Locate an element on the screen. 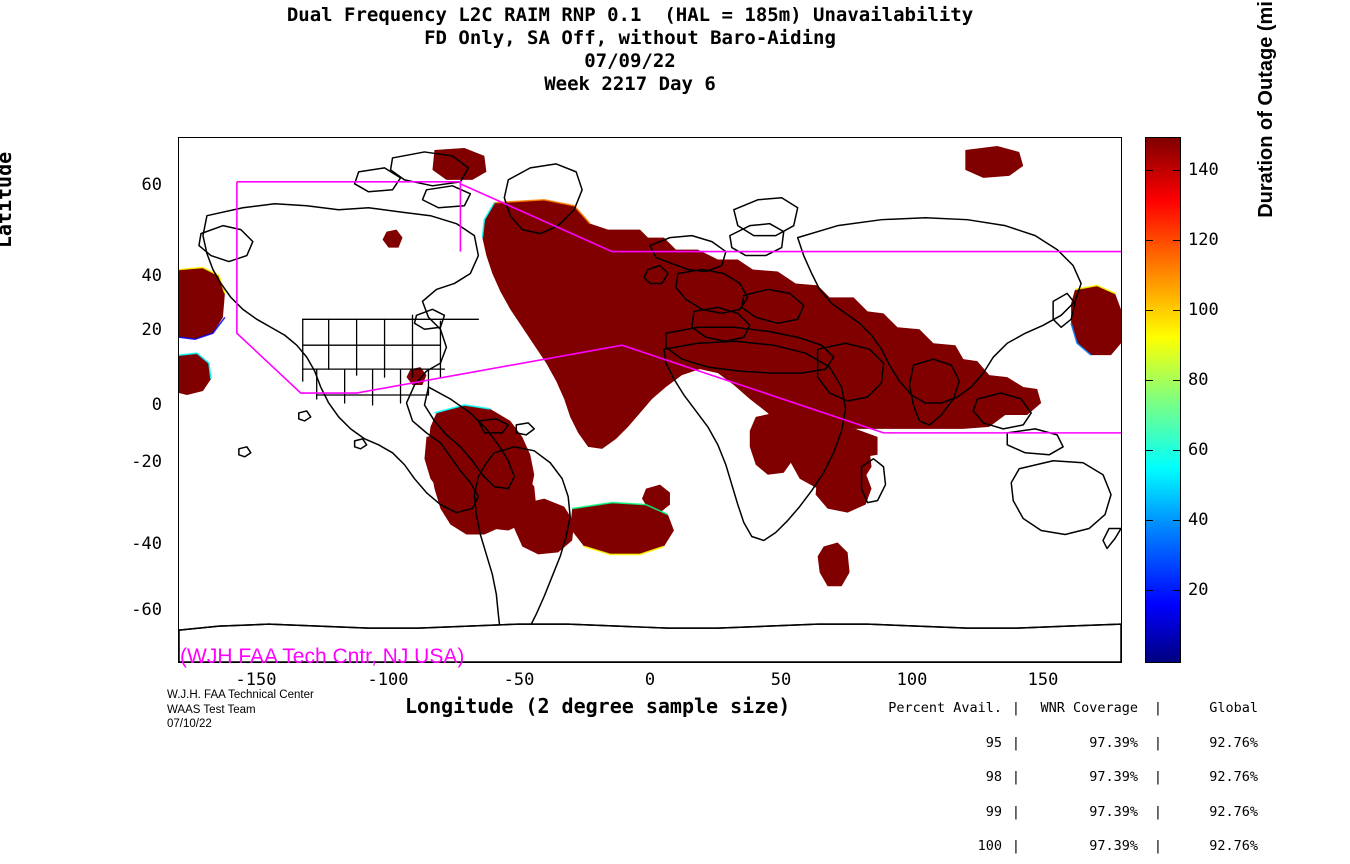  credit-line-1: W.J.H. FAA Technical Center is located at coordinates (240, 695).